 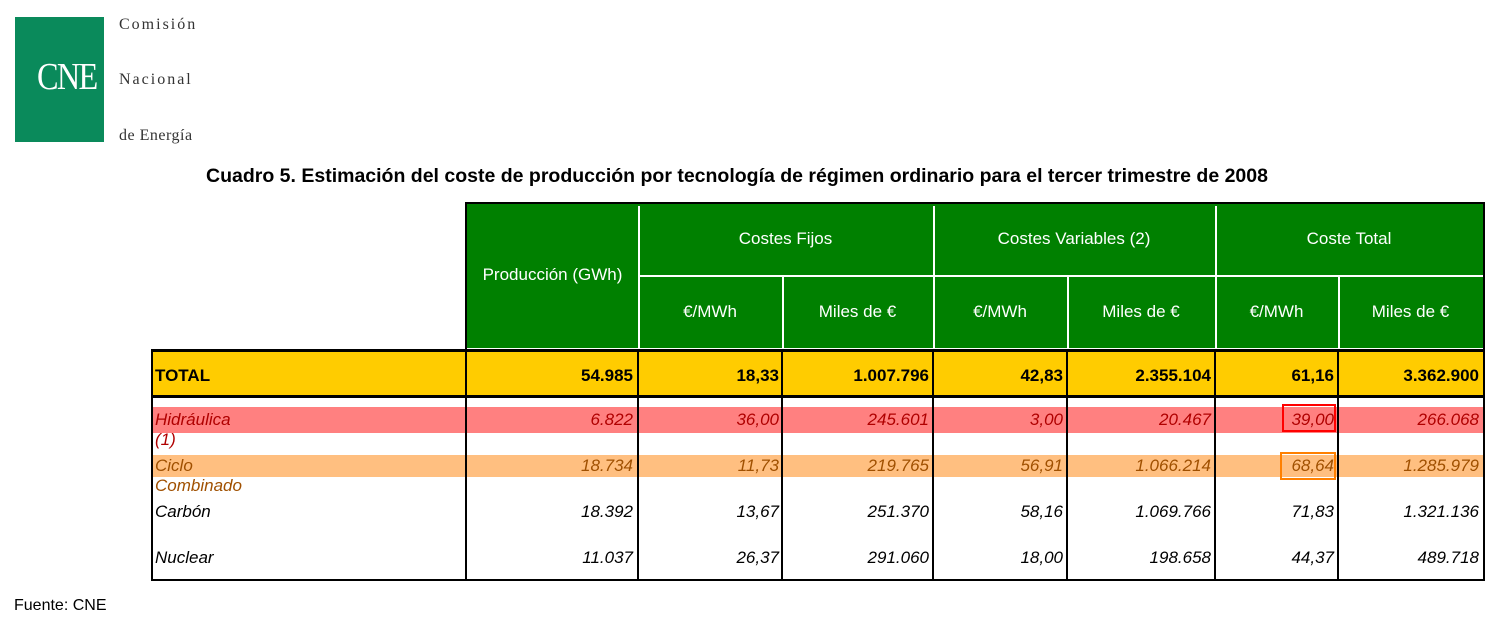 I want to click on carbon-var-mwh: 58,16, so click(x=1041, y=511).